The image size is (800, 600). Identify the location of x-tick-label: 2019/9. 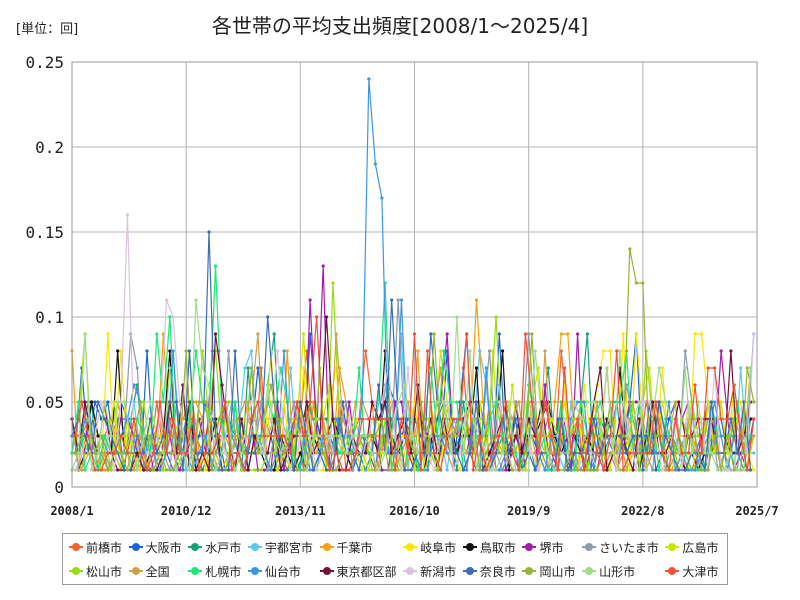
(528, 511).